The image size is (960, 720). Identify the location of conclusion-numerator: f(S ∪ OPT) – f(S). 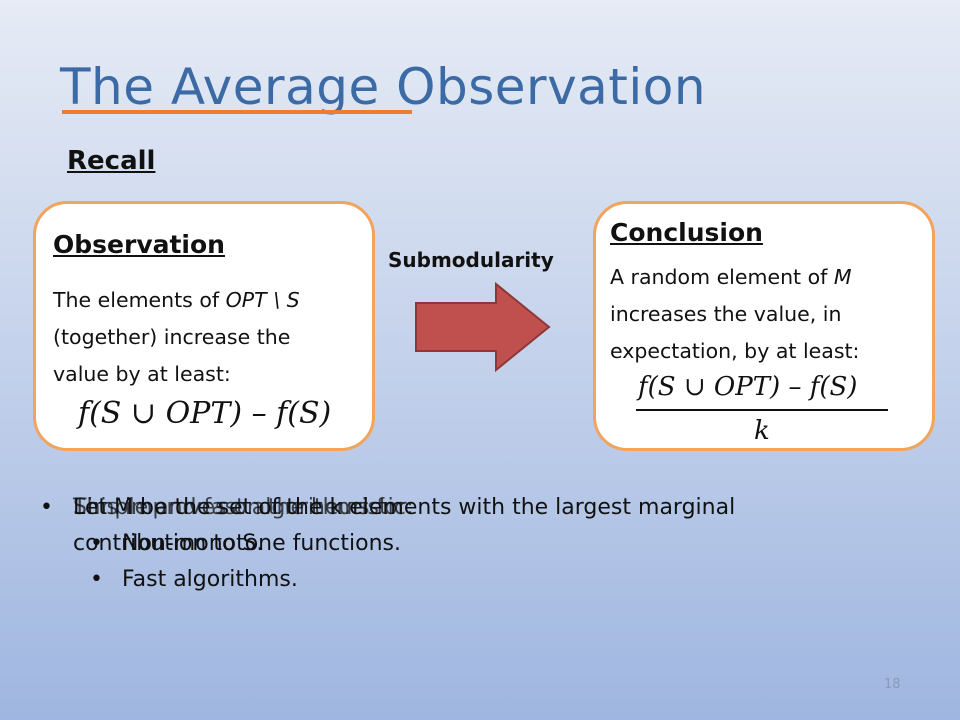
(748, 387).